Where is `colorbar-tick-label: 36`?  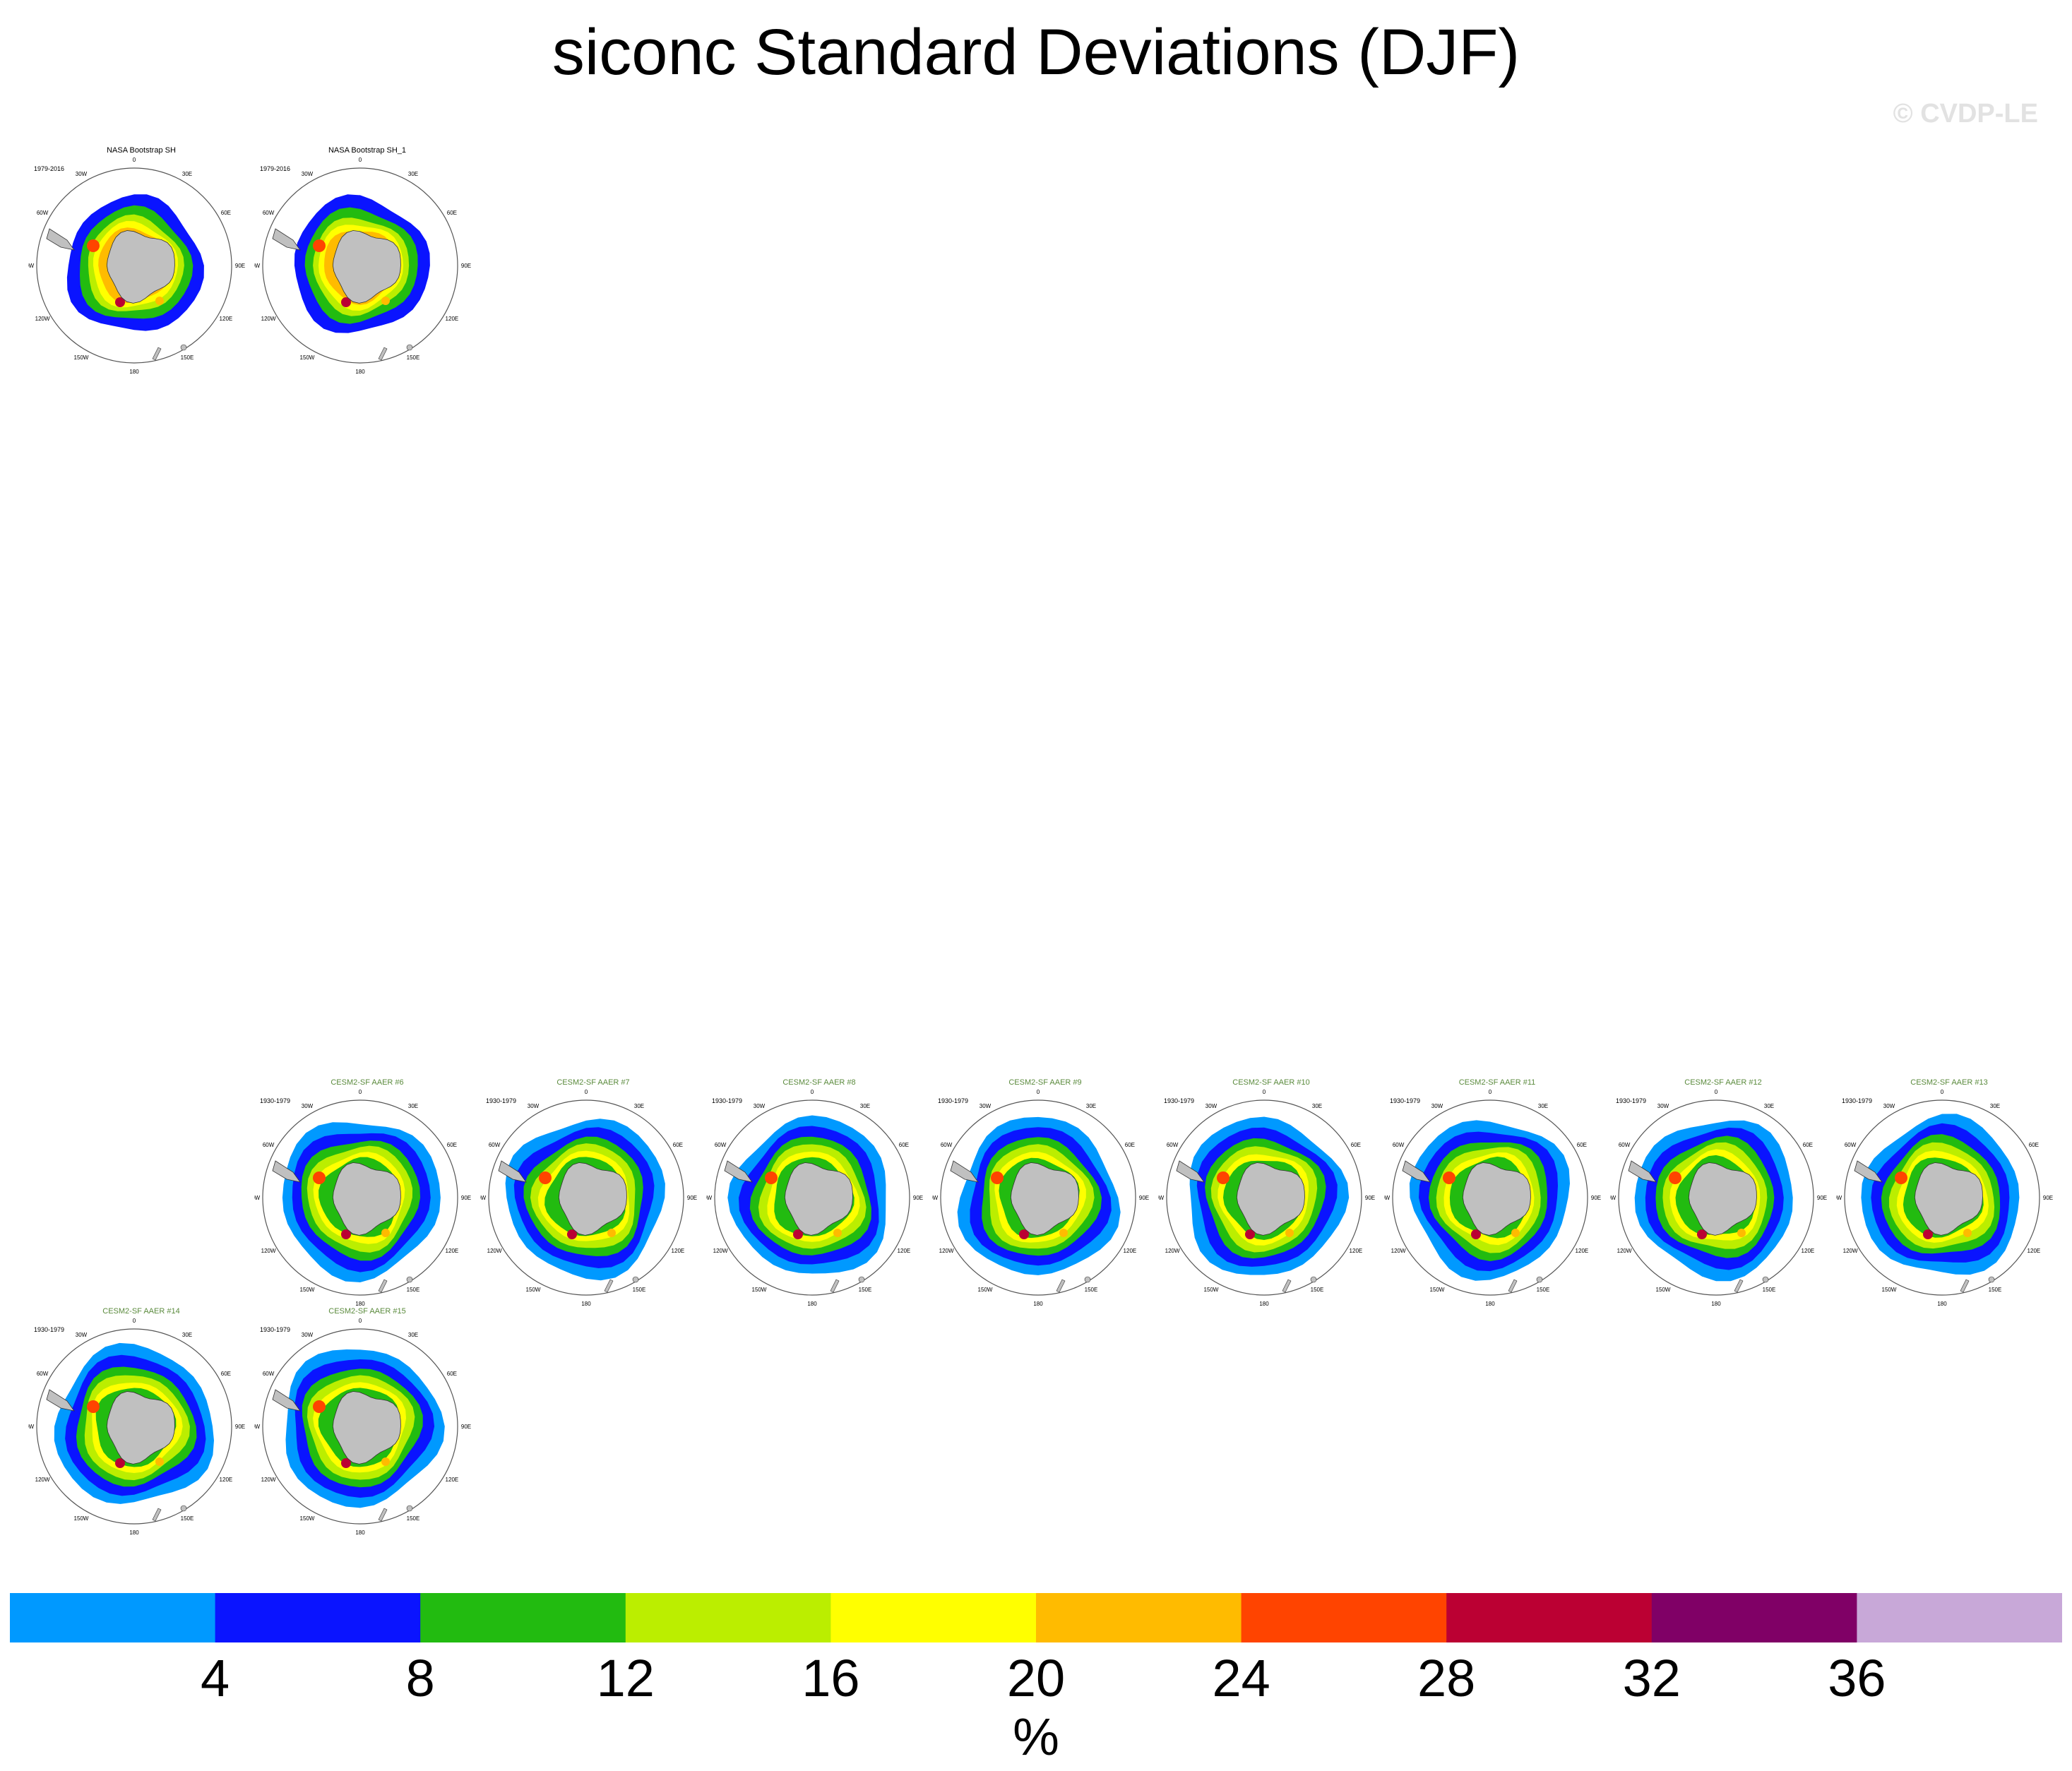 colorbar-tick-label: 36 is located at coordinates (1857, 1678).